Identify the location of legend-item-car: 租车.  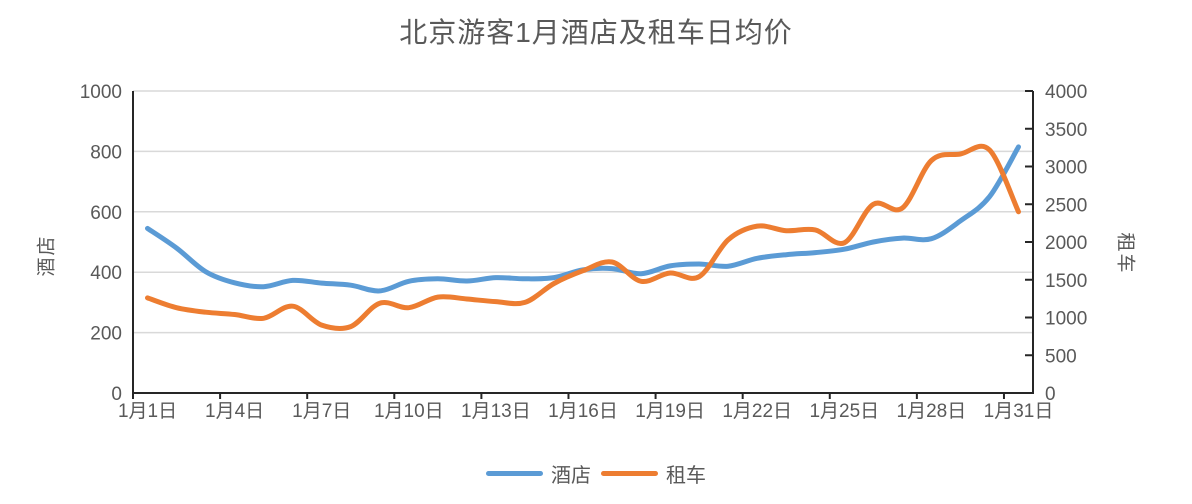
(653, 473).